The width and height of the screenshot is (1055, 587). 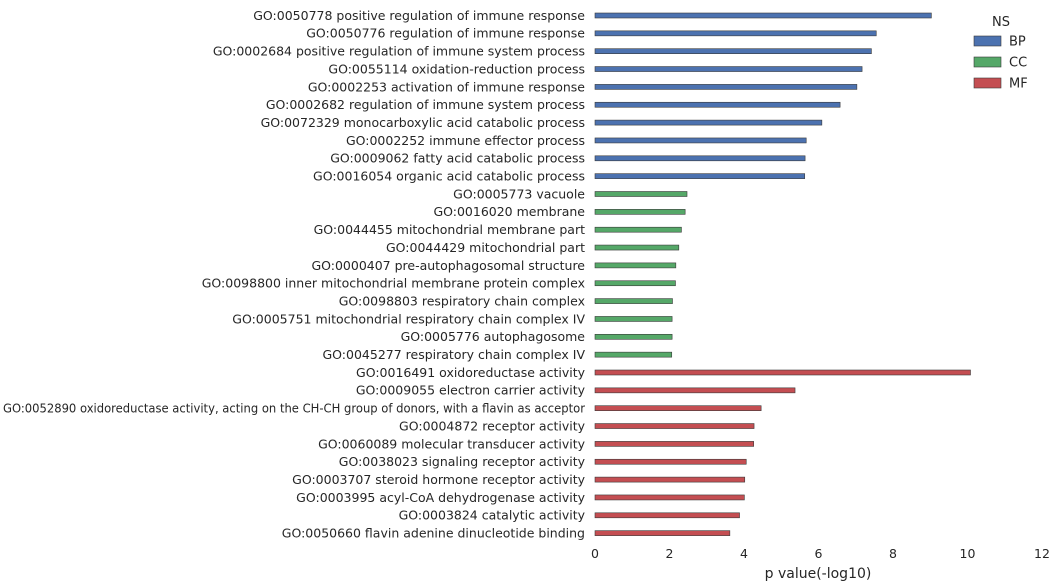 I want to click on legend-title: NS, so click(x=1001, y=22).